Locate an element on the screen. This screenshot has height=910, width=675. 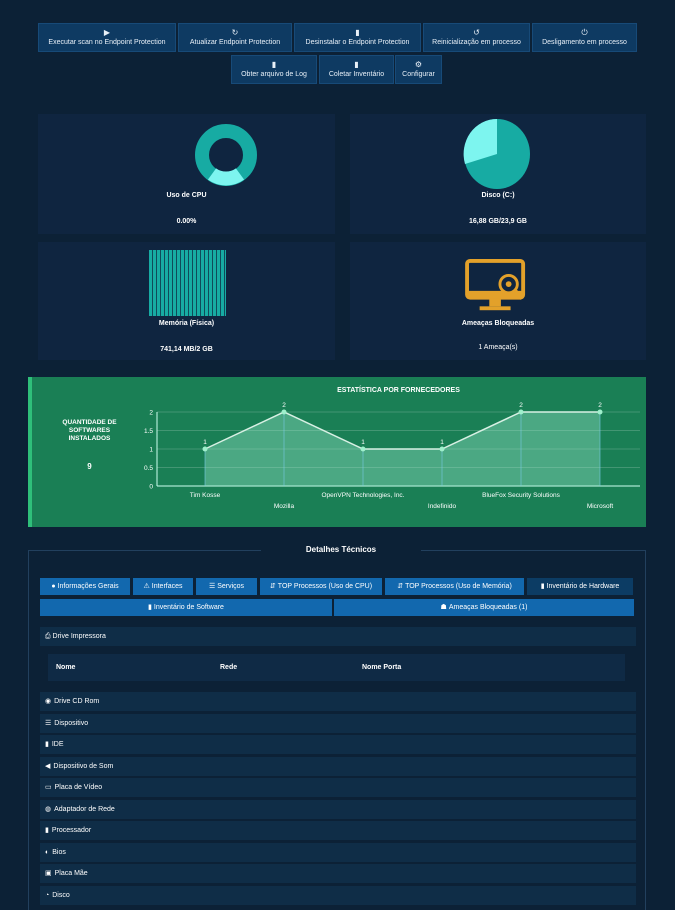
section-drive-impressora: ⎙ Drive Impressora is located at coordinates (338, 636).